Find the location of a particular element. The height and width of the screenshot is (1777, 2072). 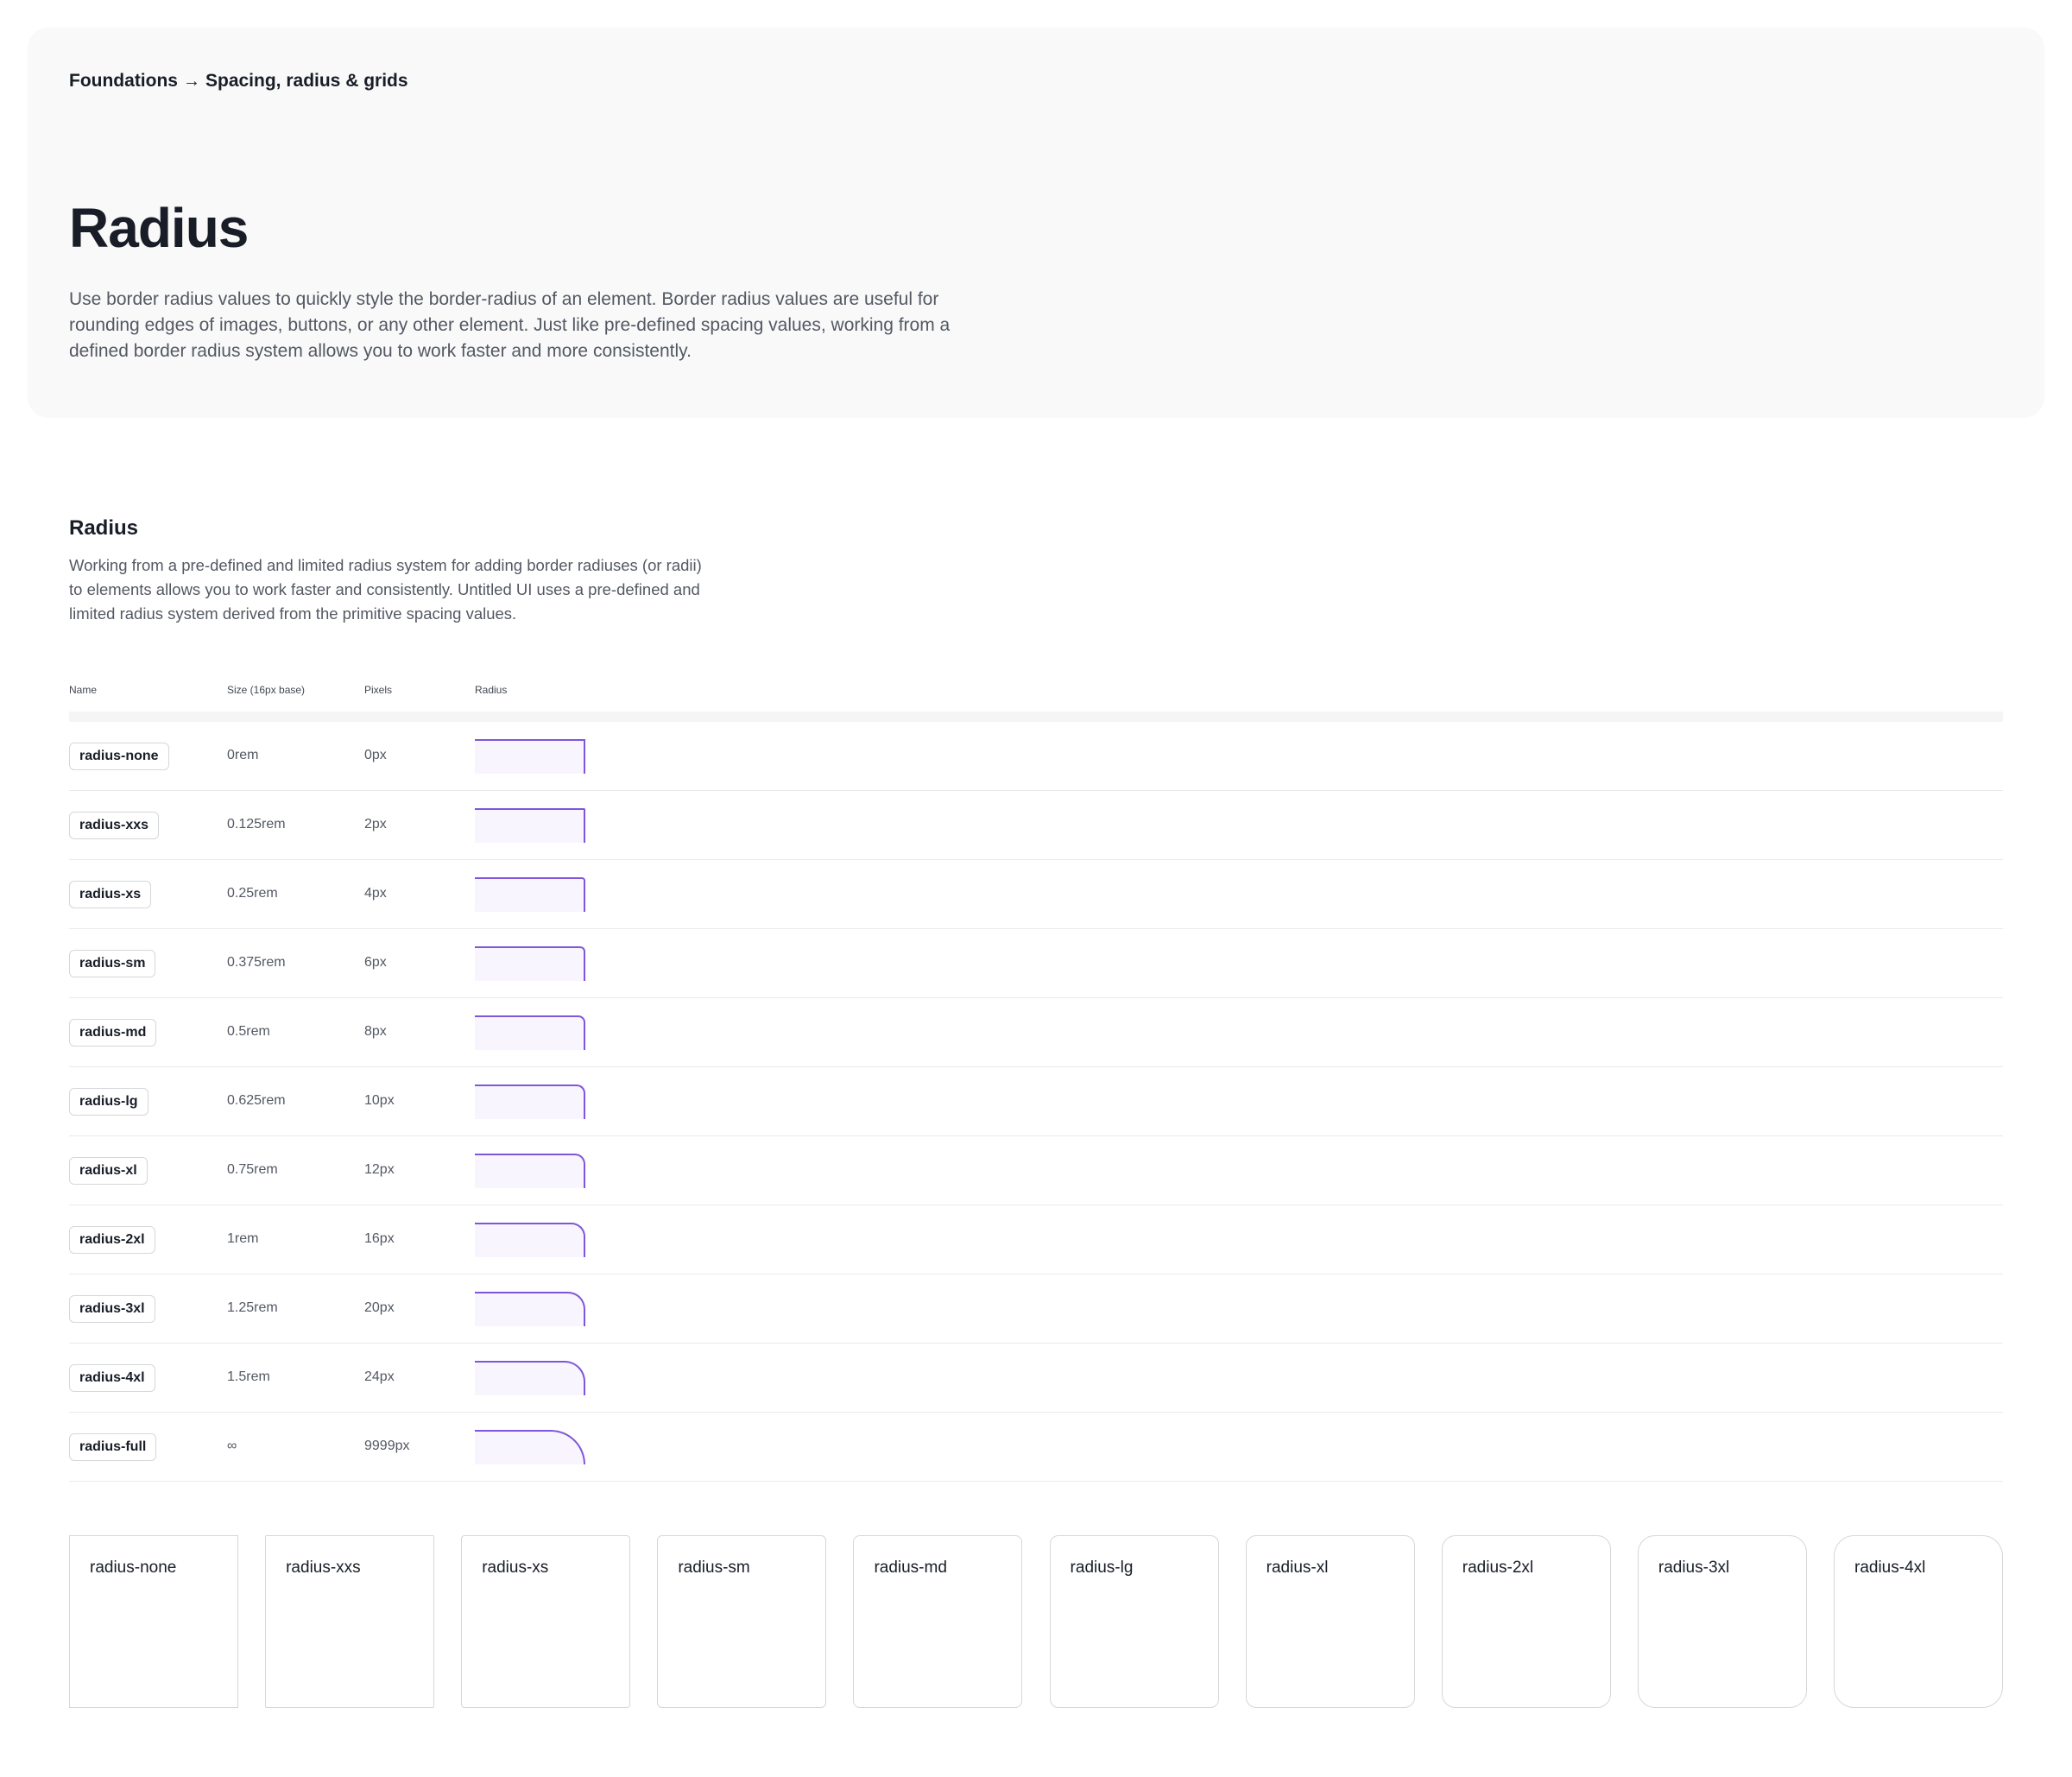

token-name-chip: radius-full is located at coordinates (113, 1447).